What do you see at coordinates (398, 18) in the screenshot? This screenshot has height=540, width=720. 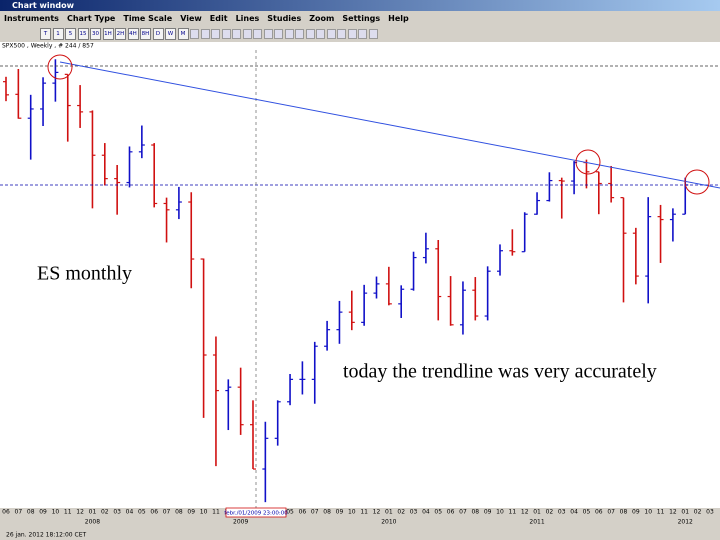 I see `menu-item: Help` at bounding box center [398, 18].